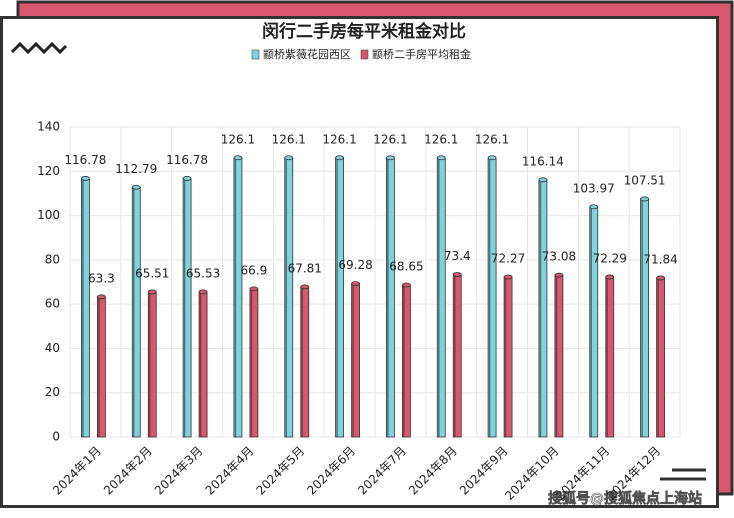  Describe the element at coordinates (254, 270) in the screenshot. I see `value-label: 66.9` at that location.